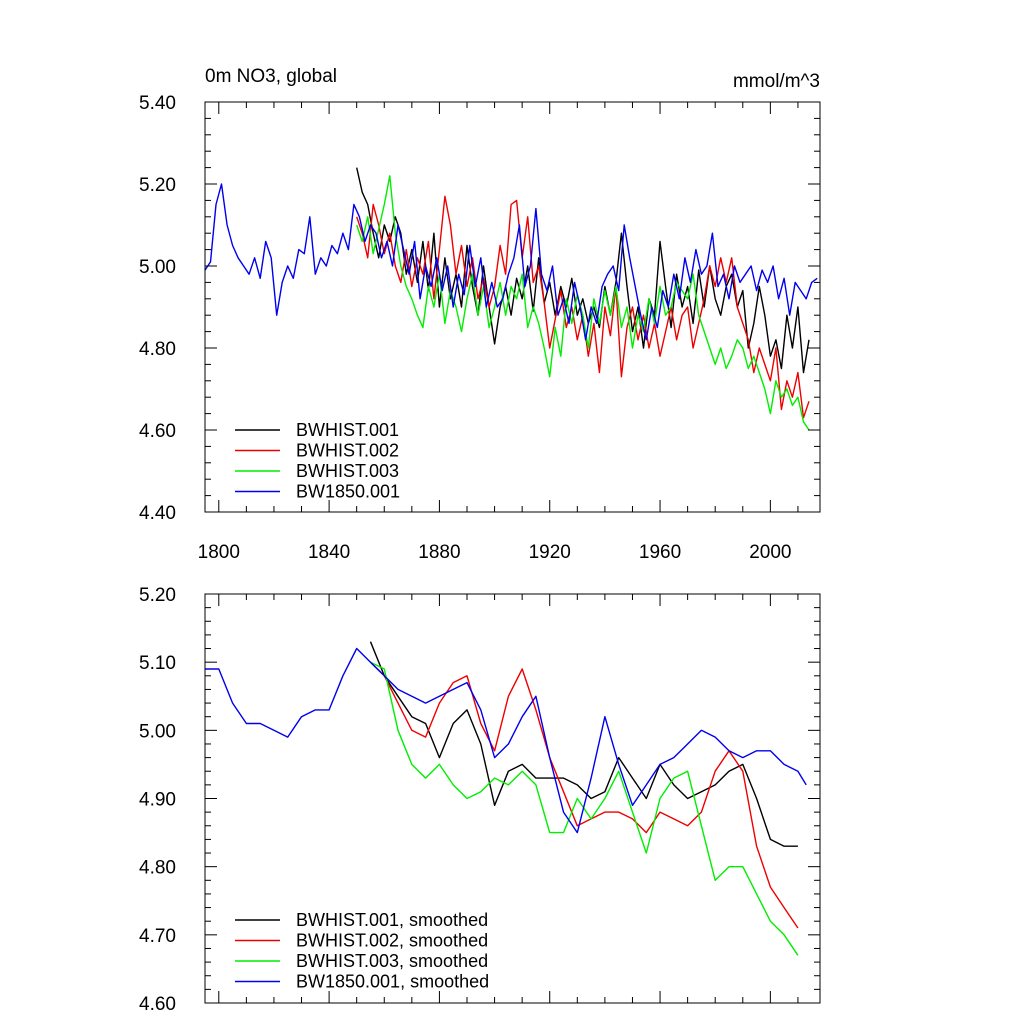 The height and width of the screenshot is (1024, 1024). What do you see at coordinates (157, 663) in the screenshot?
I see `y-tick-label: 5.10` at bounding box center [157, 663].